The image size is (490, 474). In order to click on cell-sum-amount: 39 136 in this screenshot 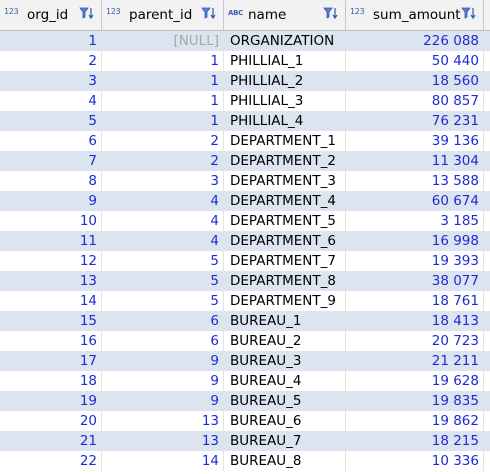, I will do `click(415, 141)`.